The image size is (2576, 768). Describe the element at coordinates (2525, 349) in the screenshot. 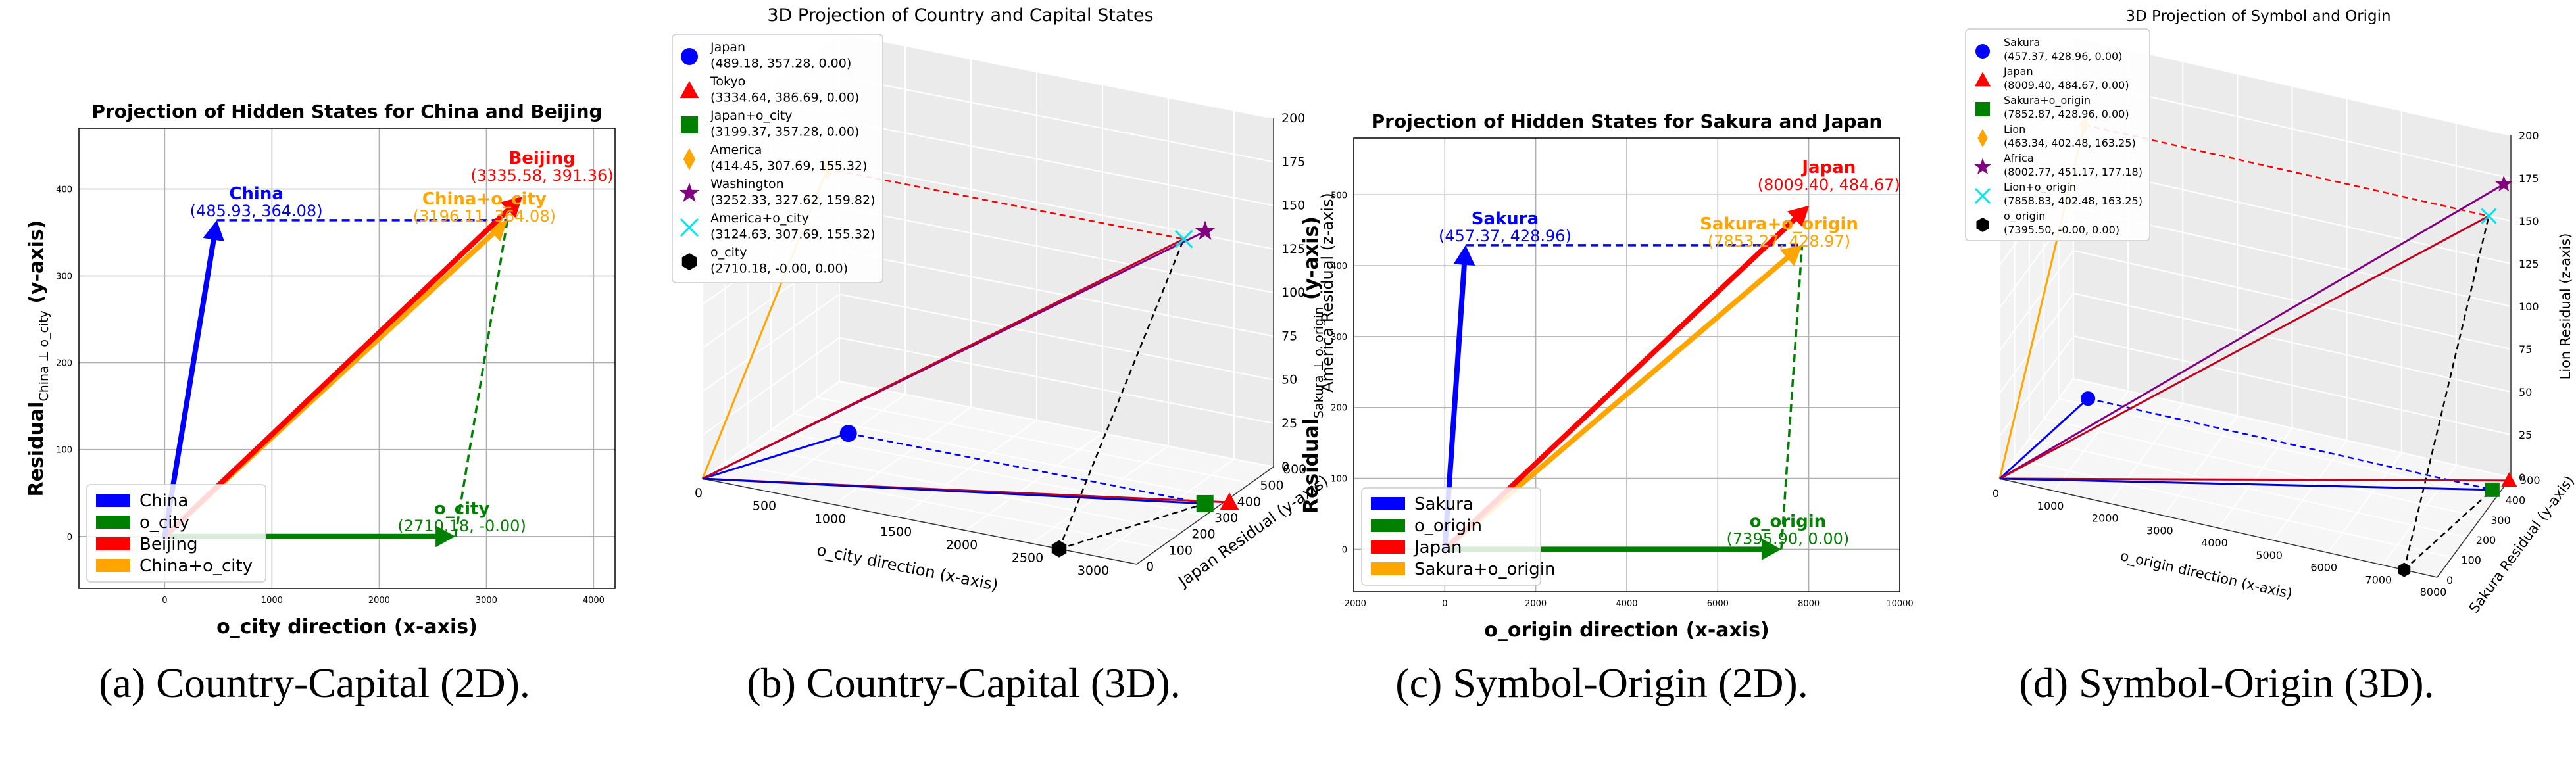

I see `z-tick-label: 75` at that location.